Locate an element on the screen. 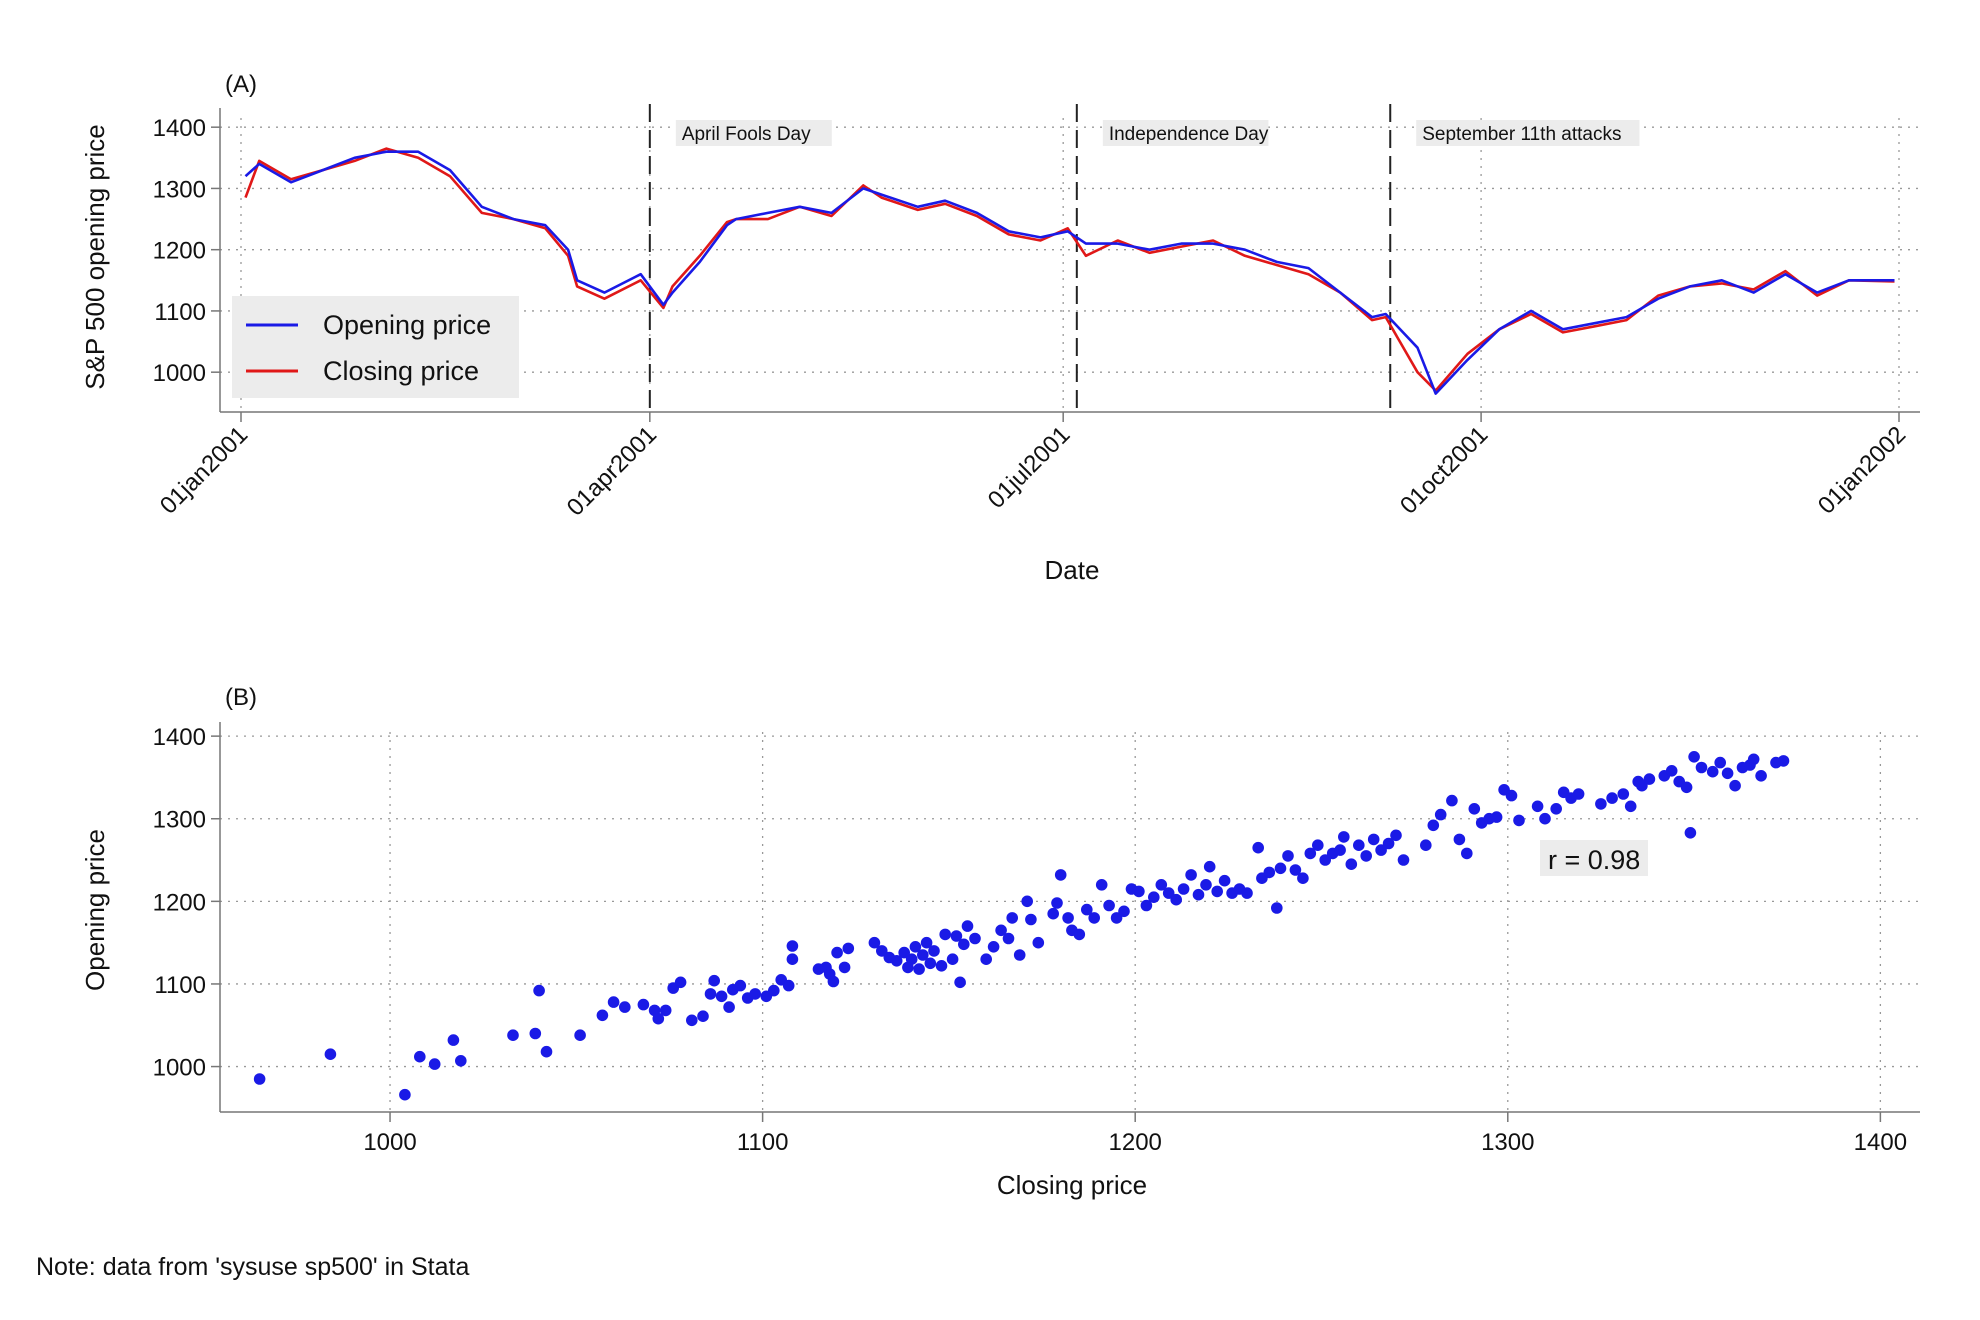 This screenshot has height=1320, width=1980. y-tick-label: 1300 is located at coordinates (179, 820).